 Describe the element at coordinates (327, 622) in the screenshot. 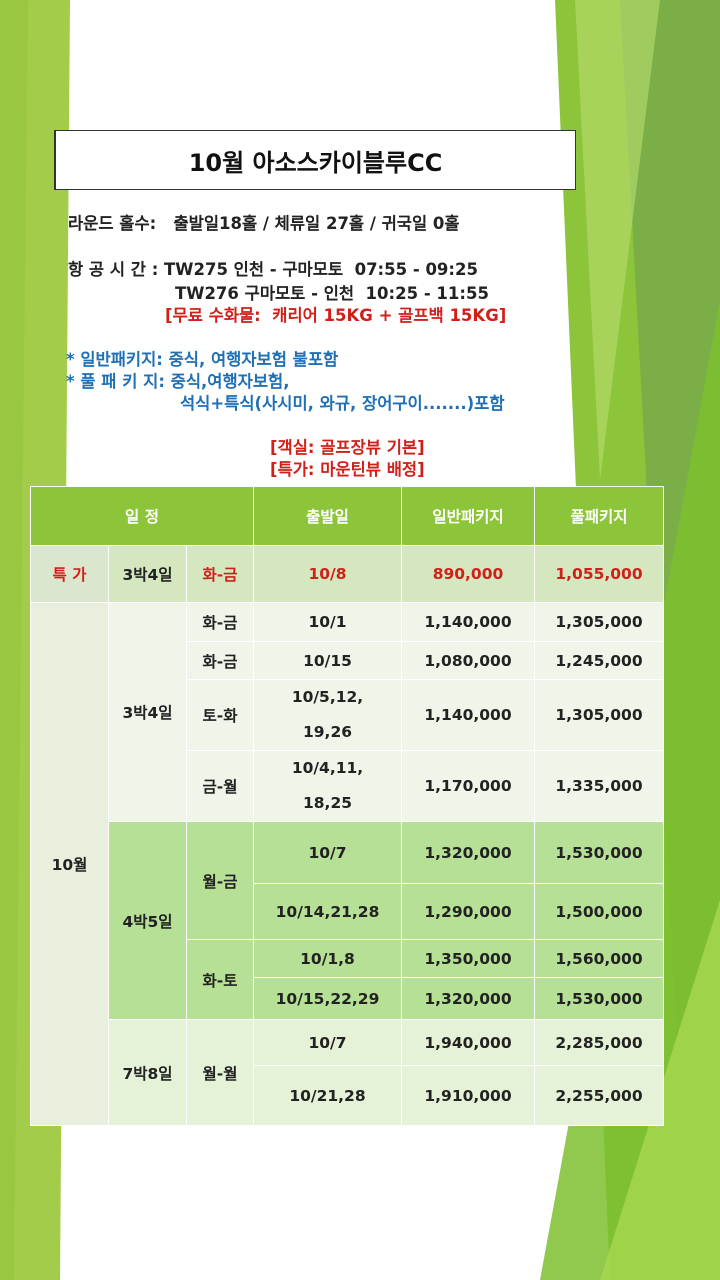

I see `date-cell: 10/1` at that location.